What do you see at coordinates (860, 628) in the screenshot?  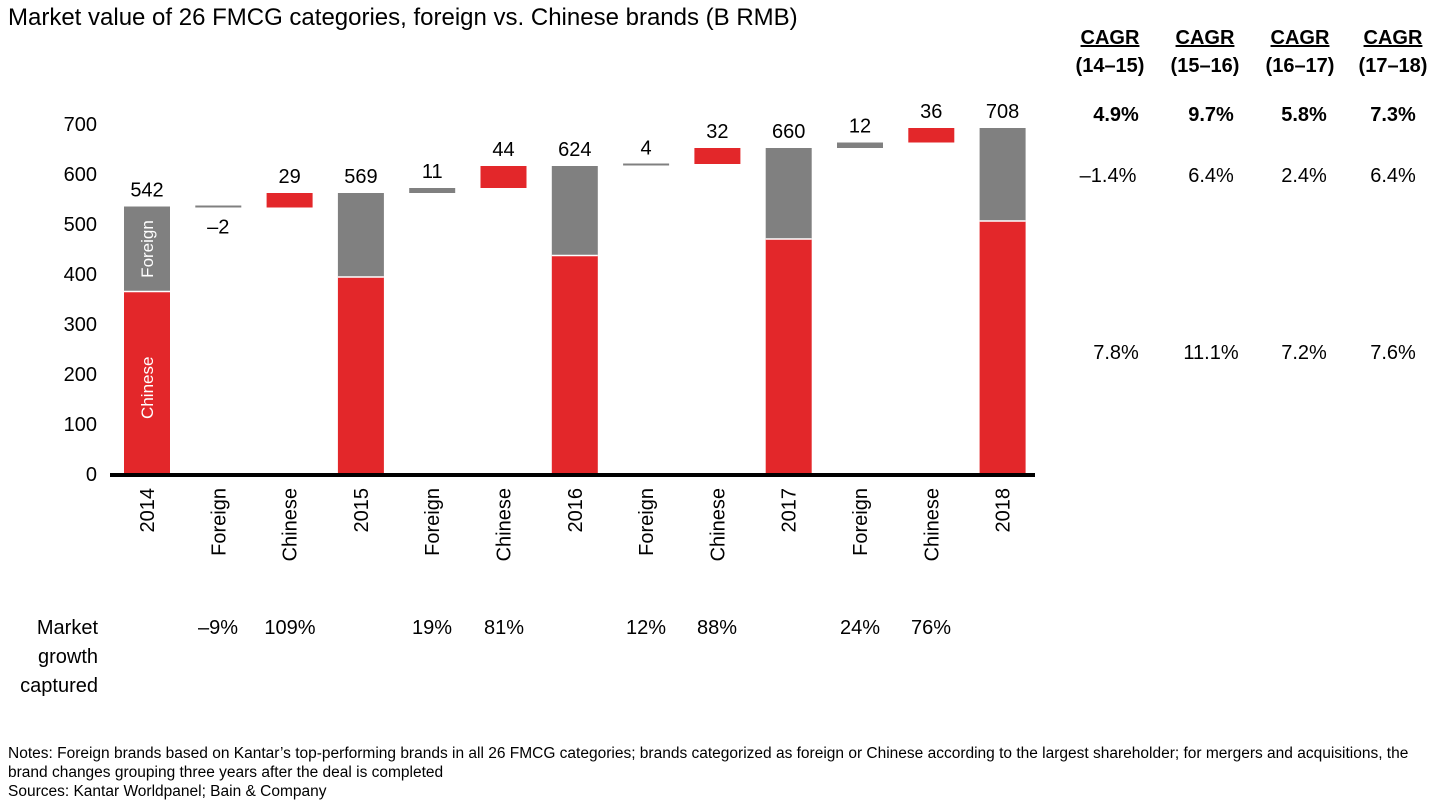 I see `market-growth-value: 24%` at bounding box center [860, 628].